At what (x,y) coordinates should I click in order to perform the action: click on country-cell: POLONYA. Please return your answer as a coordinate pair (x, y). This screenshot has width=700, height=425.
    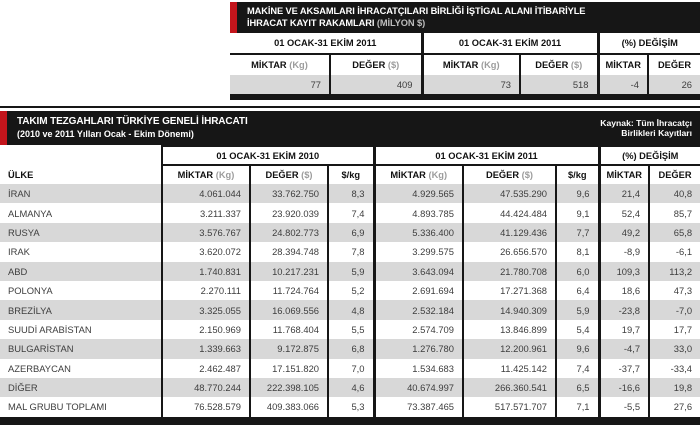
    Looking at the image, I should click on (30, 291).